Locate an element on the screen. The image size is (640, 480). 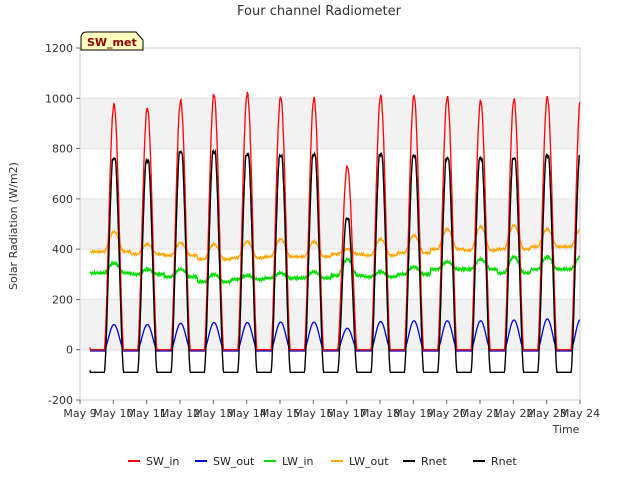
y-tick-label: 0 is located at coordinates (69, 350).